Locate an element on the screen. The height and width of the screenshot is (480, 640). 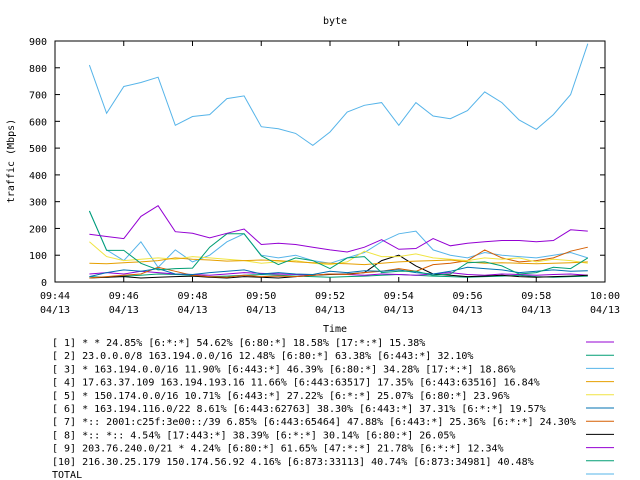
x-tick-time: 09:54 is located at coordinates (399, 296).